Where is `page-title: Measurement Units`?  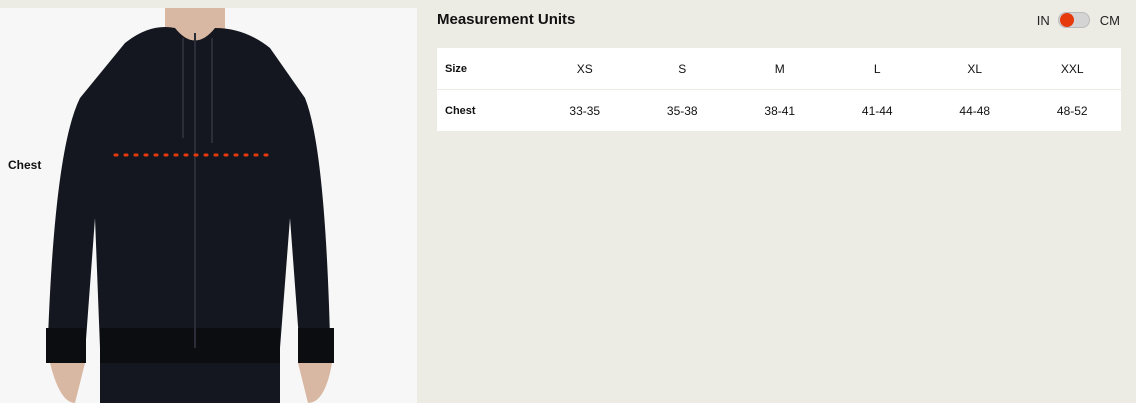
page-title: Measurement Units is located at coordinates (506, 19).